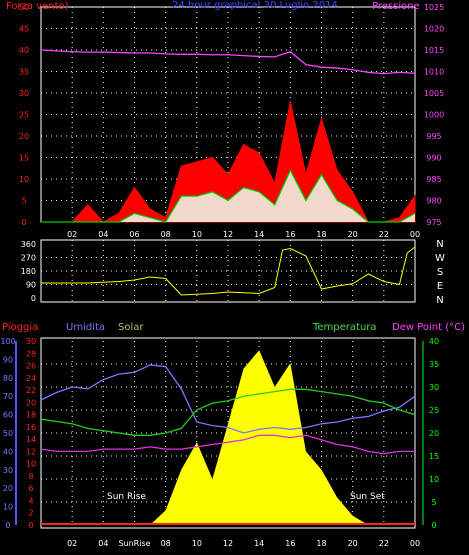 This screenshot has width=469, height=555. Describe the element at coordinates (24, 136) in the screenshot. I see `wind-y-tick: 20` at that location.